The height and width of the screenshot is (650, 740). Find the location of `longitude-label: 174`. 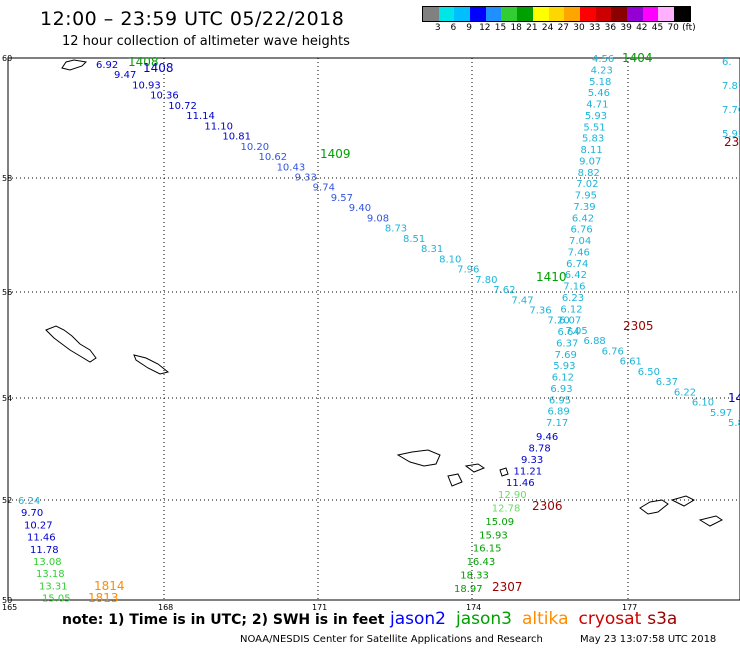

longitude-label: 174 is located at coordinates (473, 607).